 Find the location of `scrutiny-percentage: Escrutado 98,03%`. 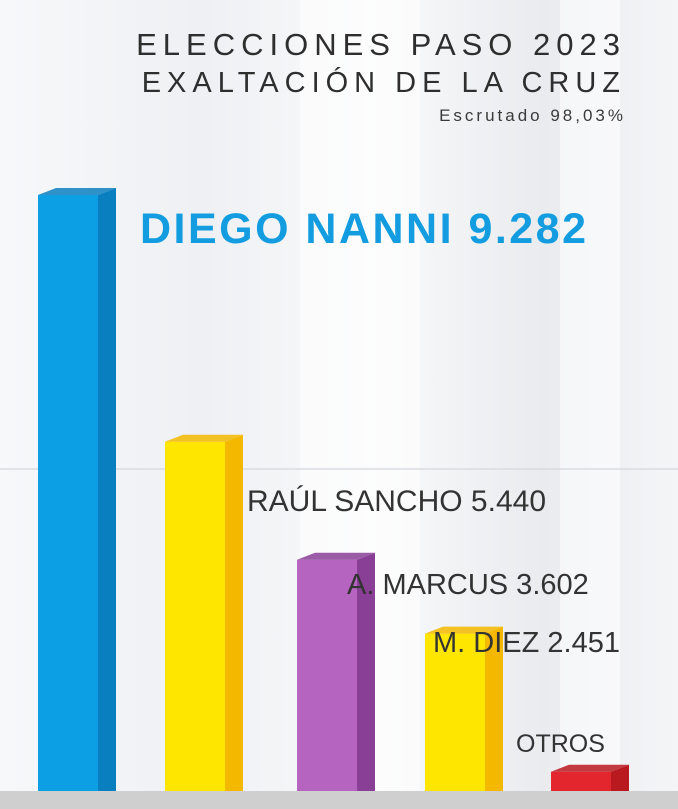

scrutiny-percentage: Escrutado 98,03% is located at coordinates (532, 115).